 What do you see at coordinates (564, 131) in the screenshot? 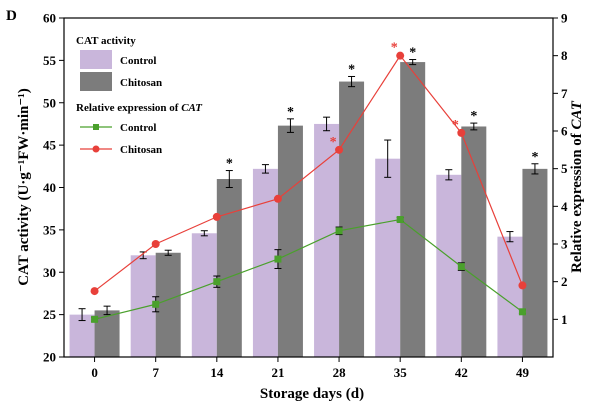
I see `y2-tick-label-6: 6` at bounding box center [564, 131].